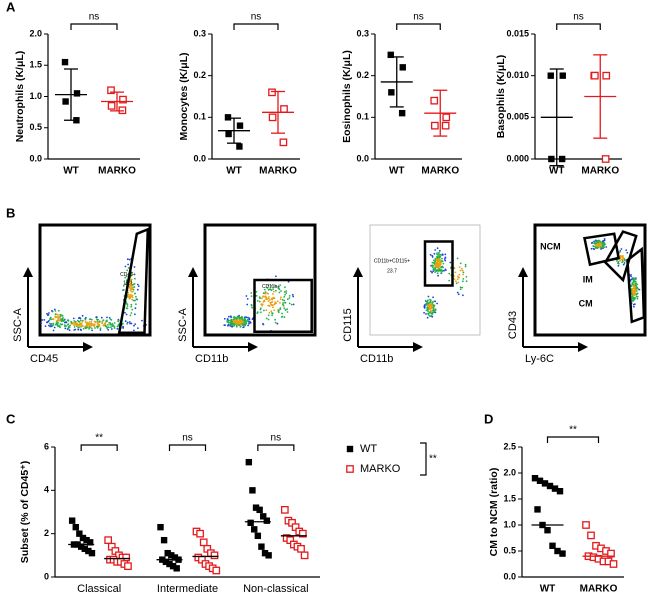 This screenshot has width=650, height=594. Describe the element at coordinates (350, 449) in the screenshot. I see `legend-marker` at that location.